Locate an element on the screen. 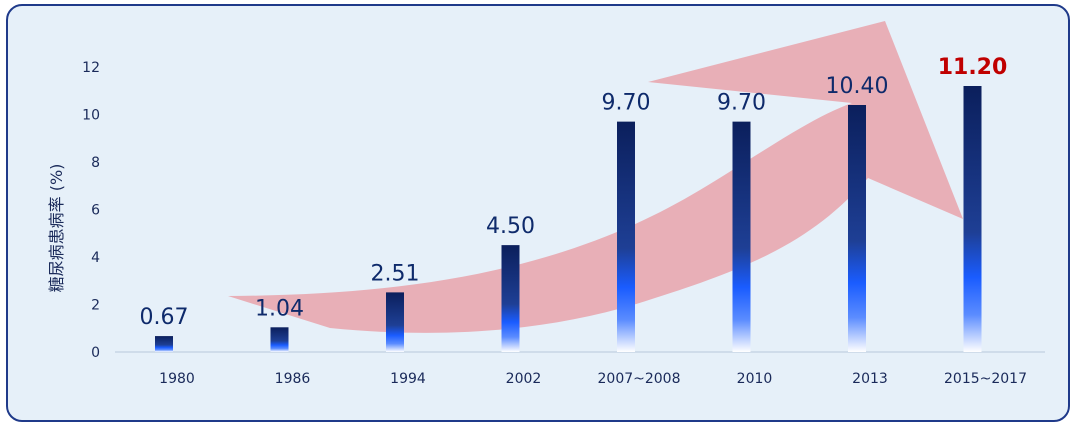  x-tick-label: 2002 is located at coordinates (524, 379).